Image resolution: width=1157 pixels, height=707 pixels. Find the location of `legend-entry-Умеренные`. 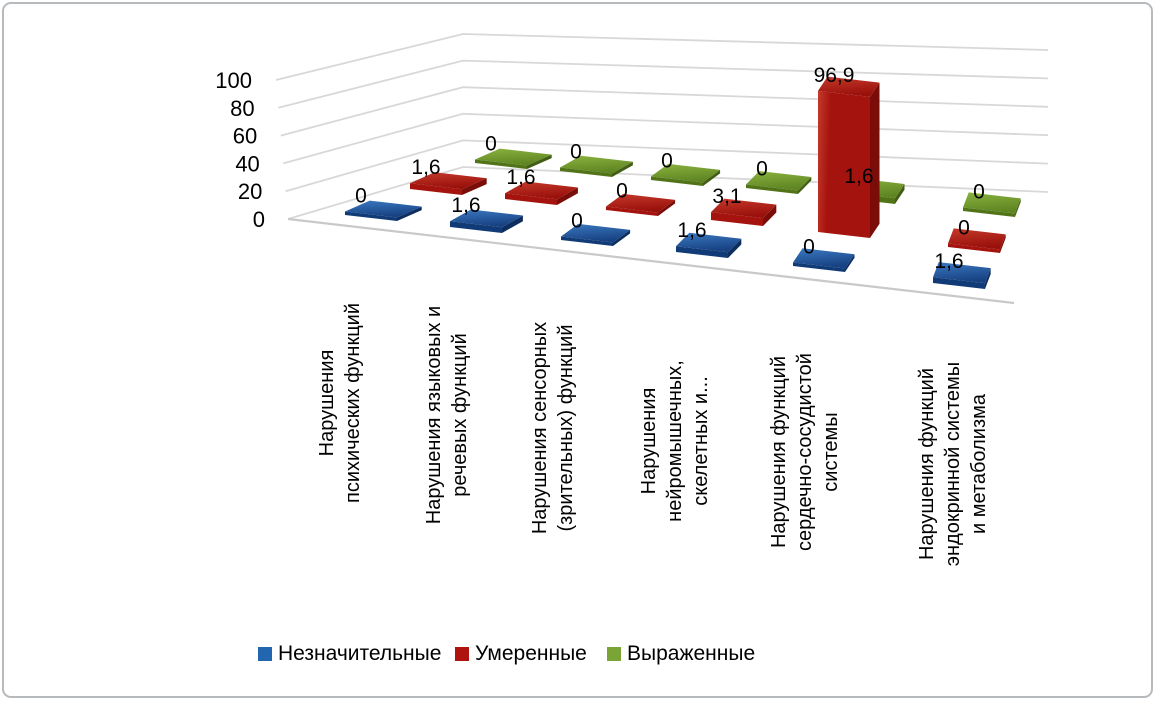

legend-entry-Умеренные is located at coordinates (462, 654).